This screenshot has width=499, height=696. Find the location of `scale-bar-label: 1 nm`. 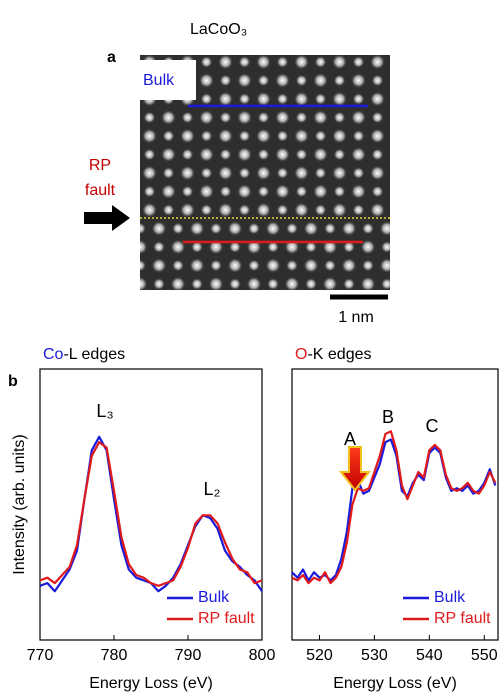

scale-bar-label: 1 nm is located at coordinates (356, 317).